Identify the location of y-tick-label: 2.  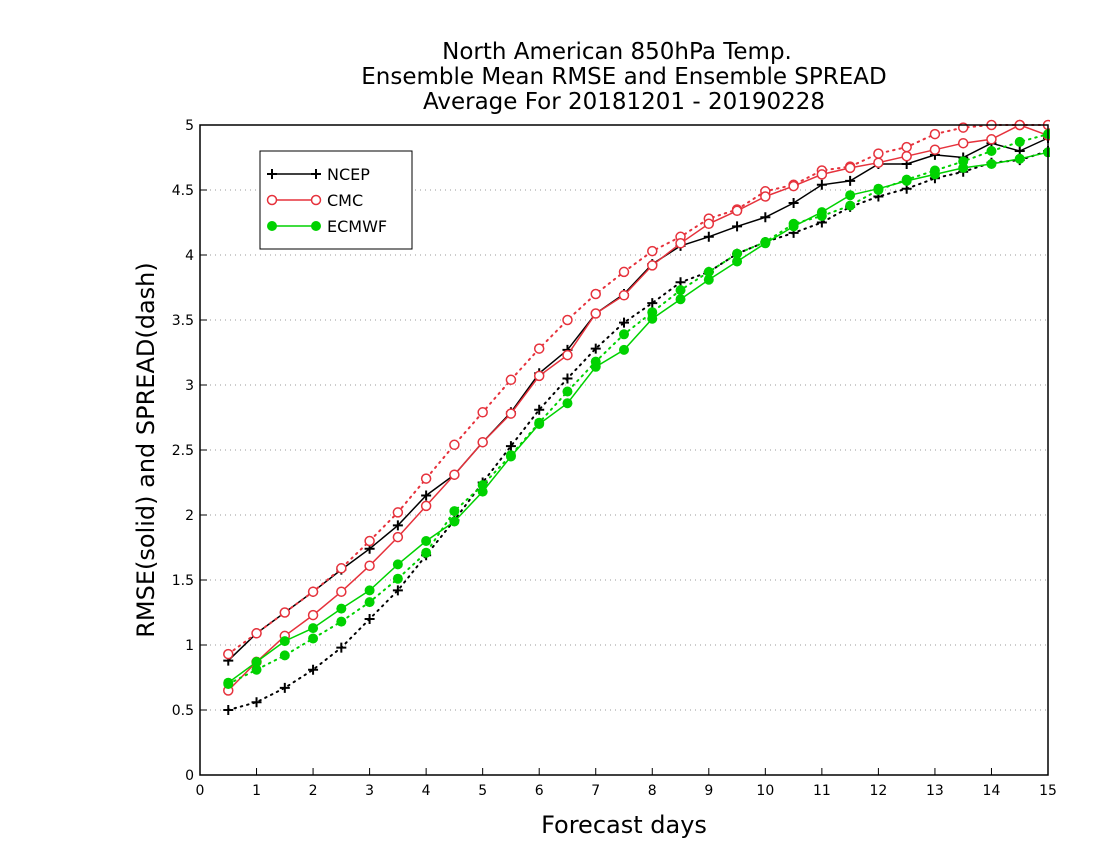
(189, 516).